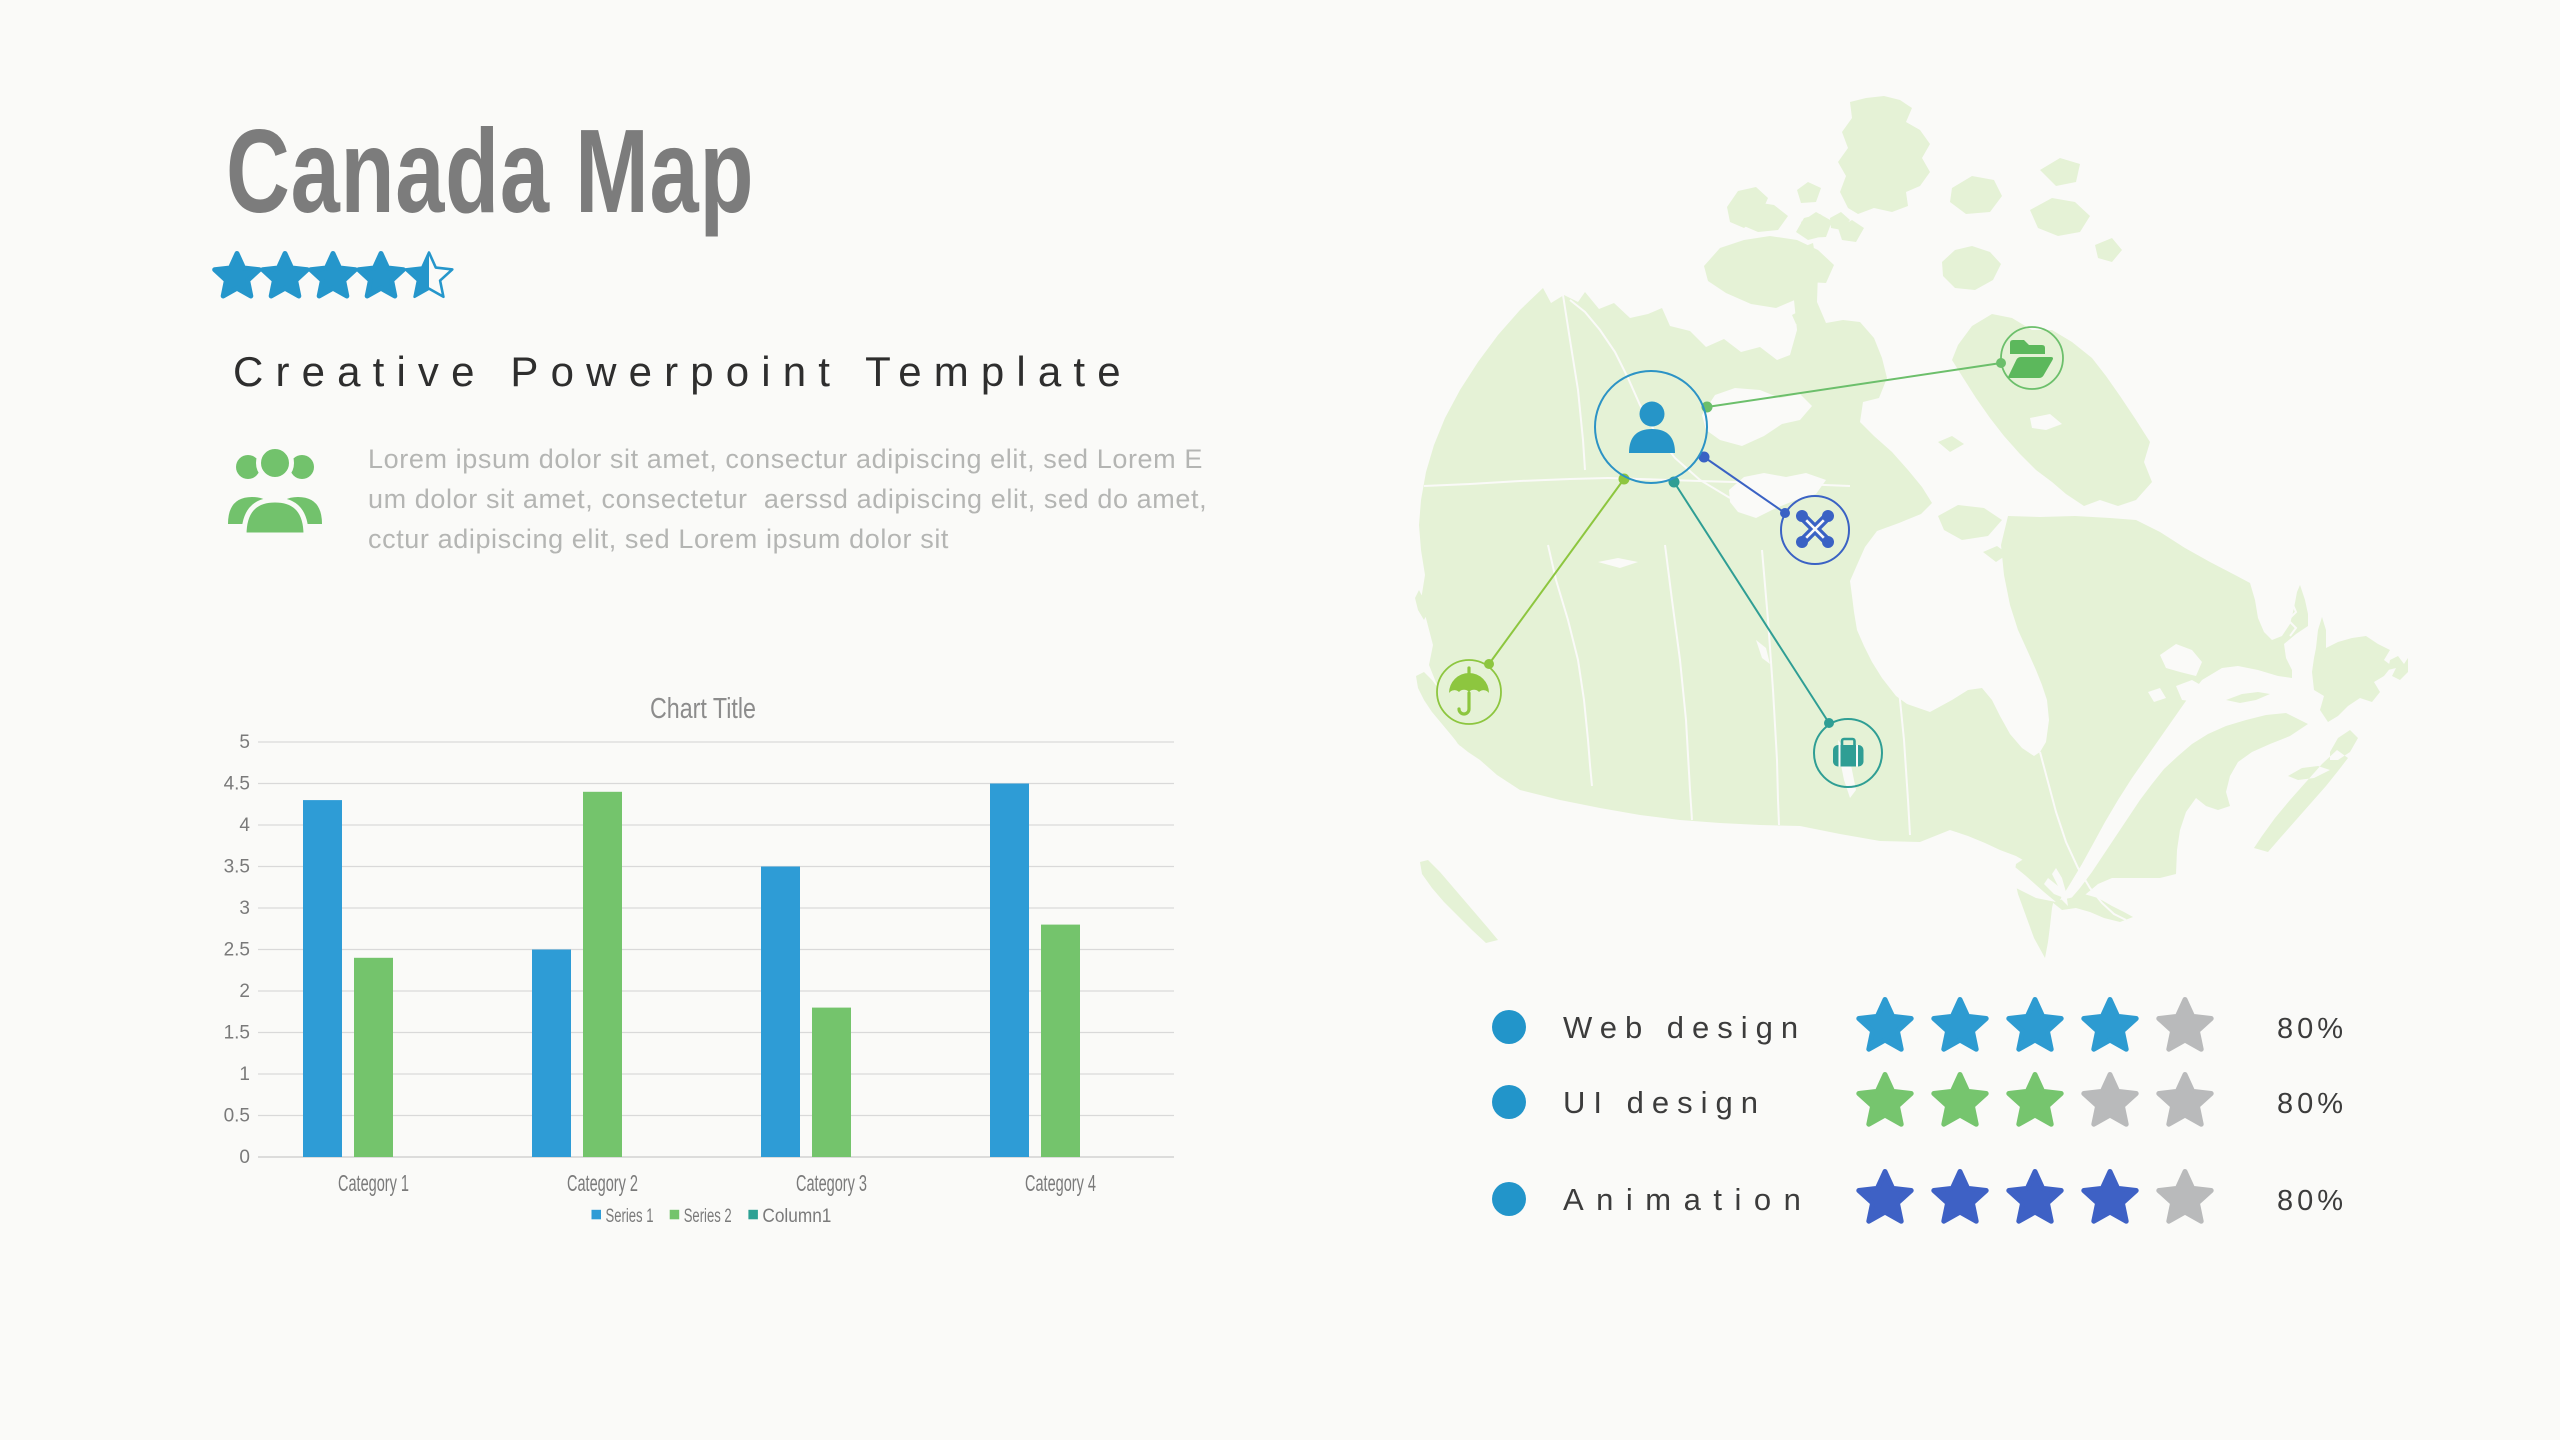  What do you see at coordinates (244, 1074) in the screenshot?
I see `svg-text: 1` at bounding box center [244, 1074].